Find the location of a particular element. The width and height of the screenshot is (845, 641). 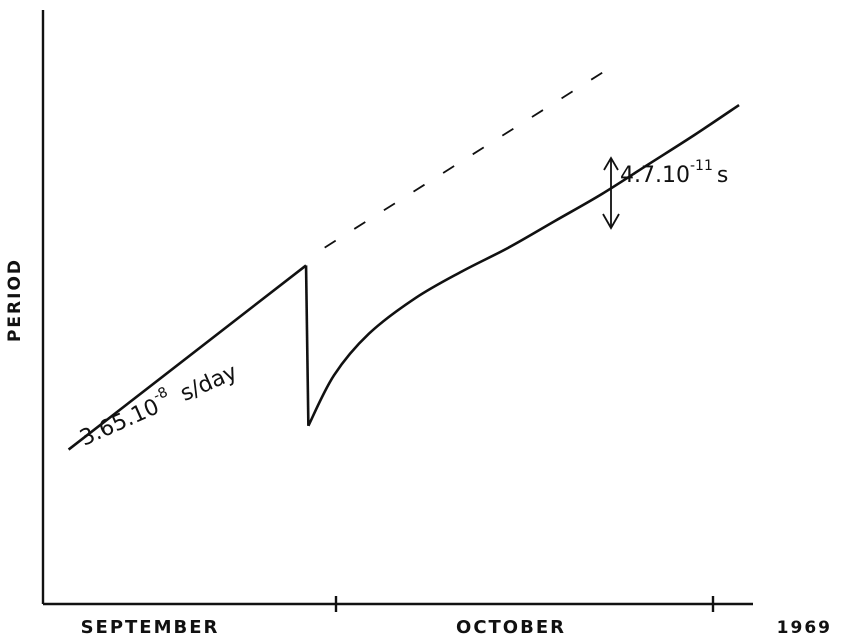

year-label: 1969 is located at coordinates (804, 628).